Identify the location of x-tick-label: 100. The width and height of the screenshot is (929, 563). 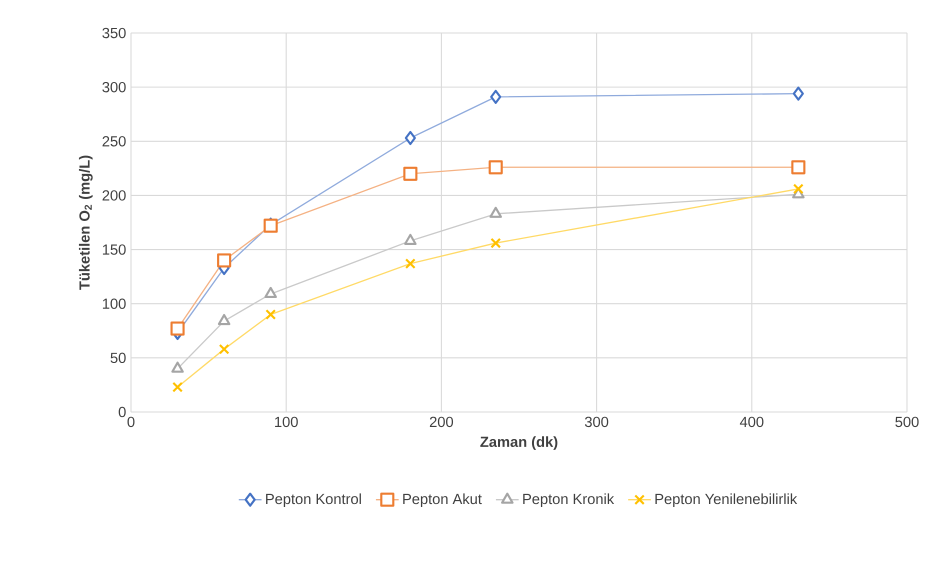
(286, 422).